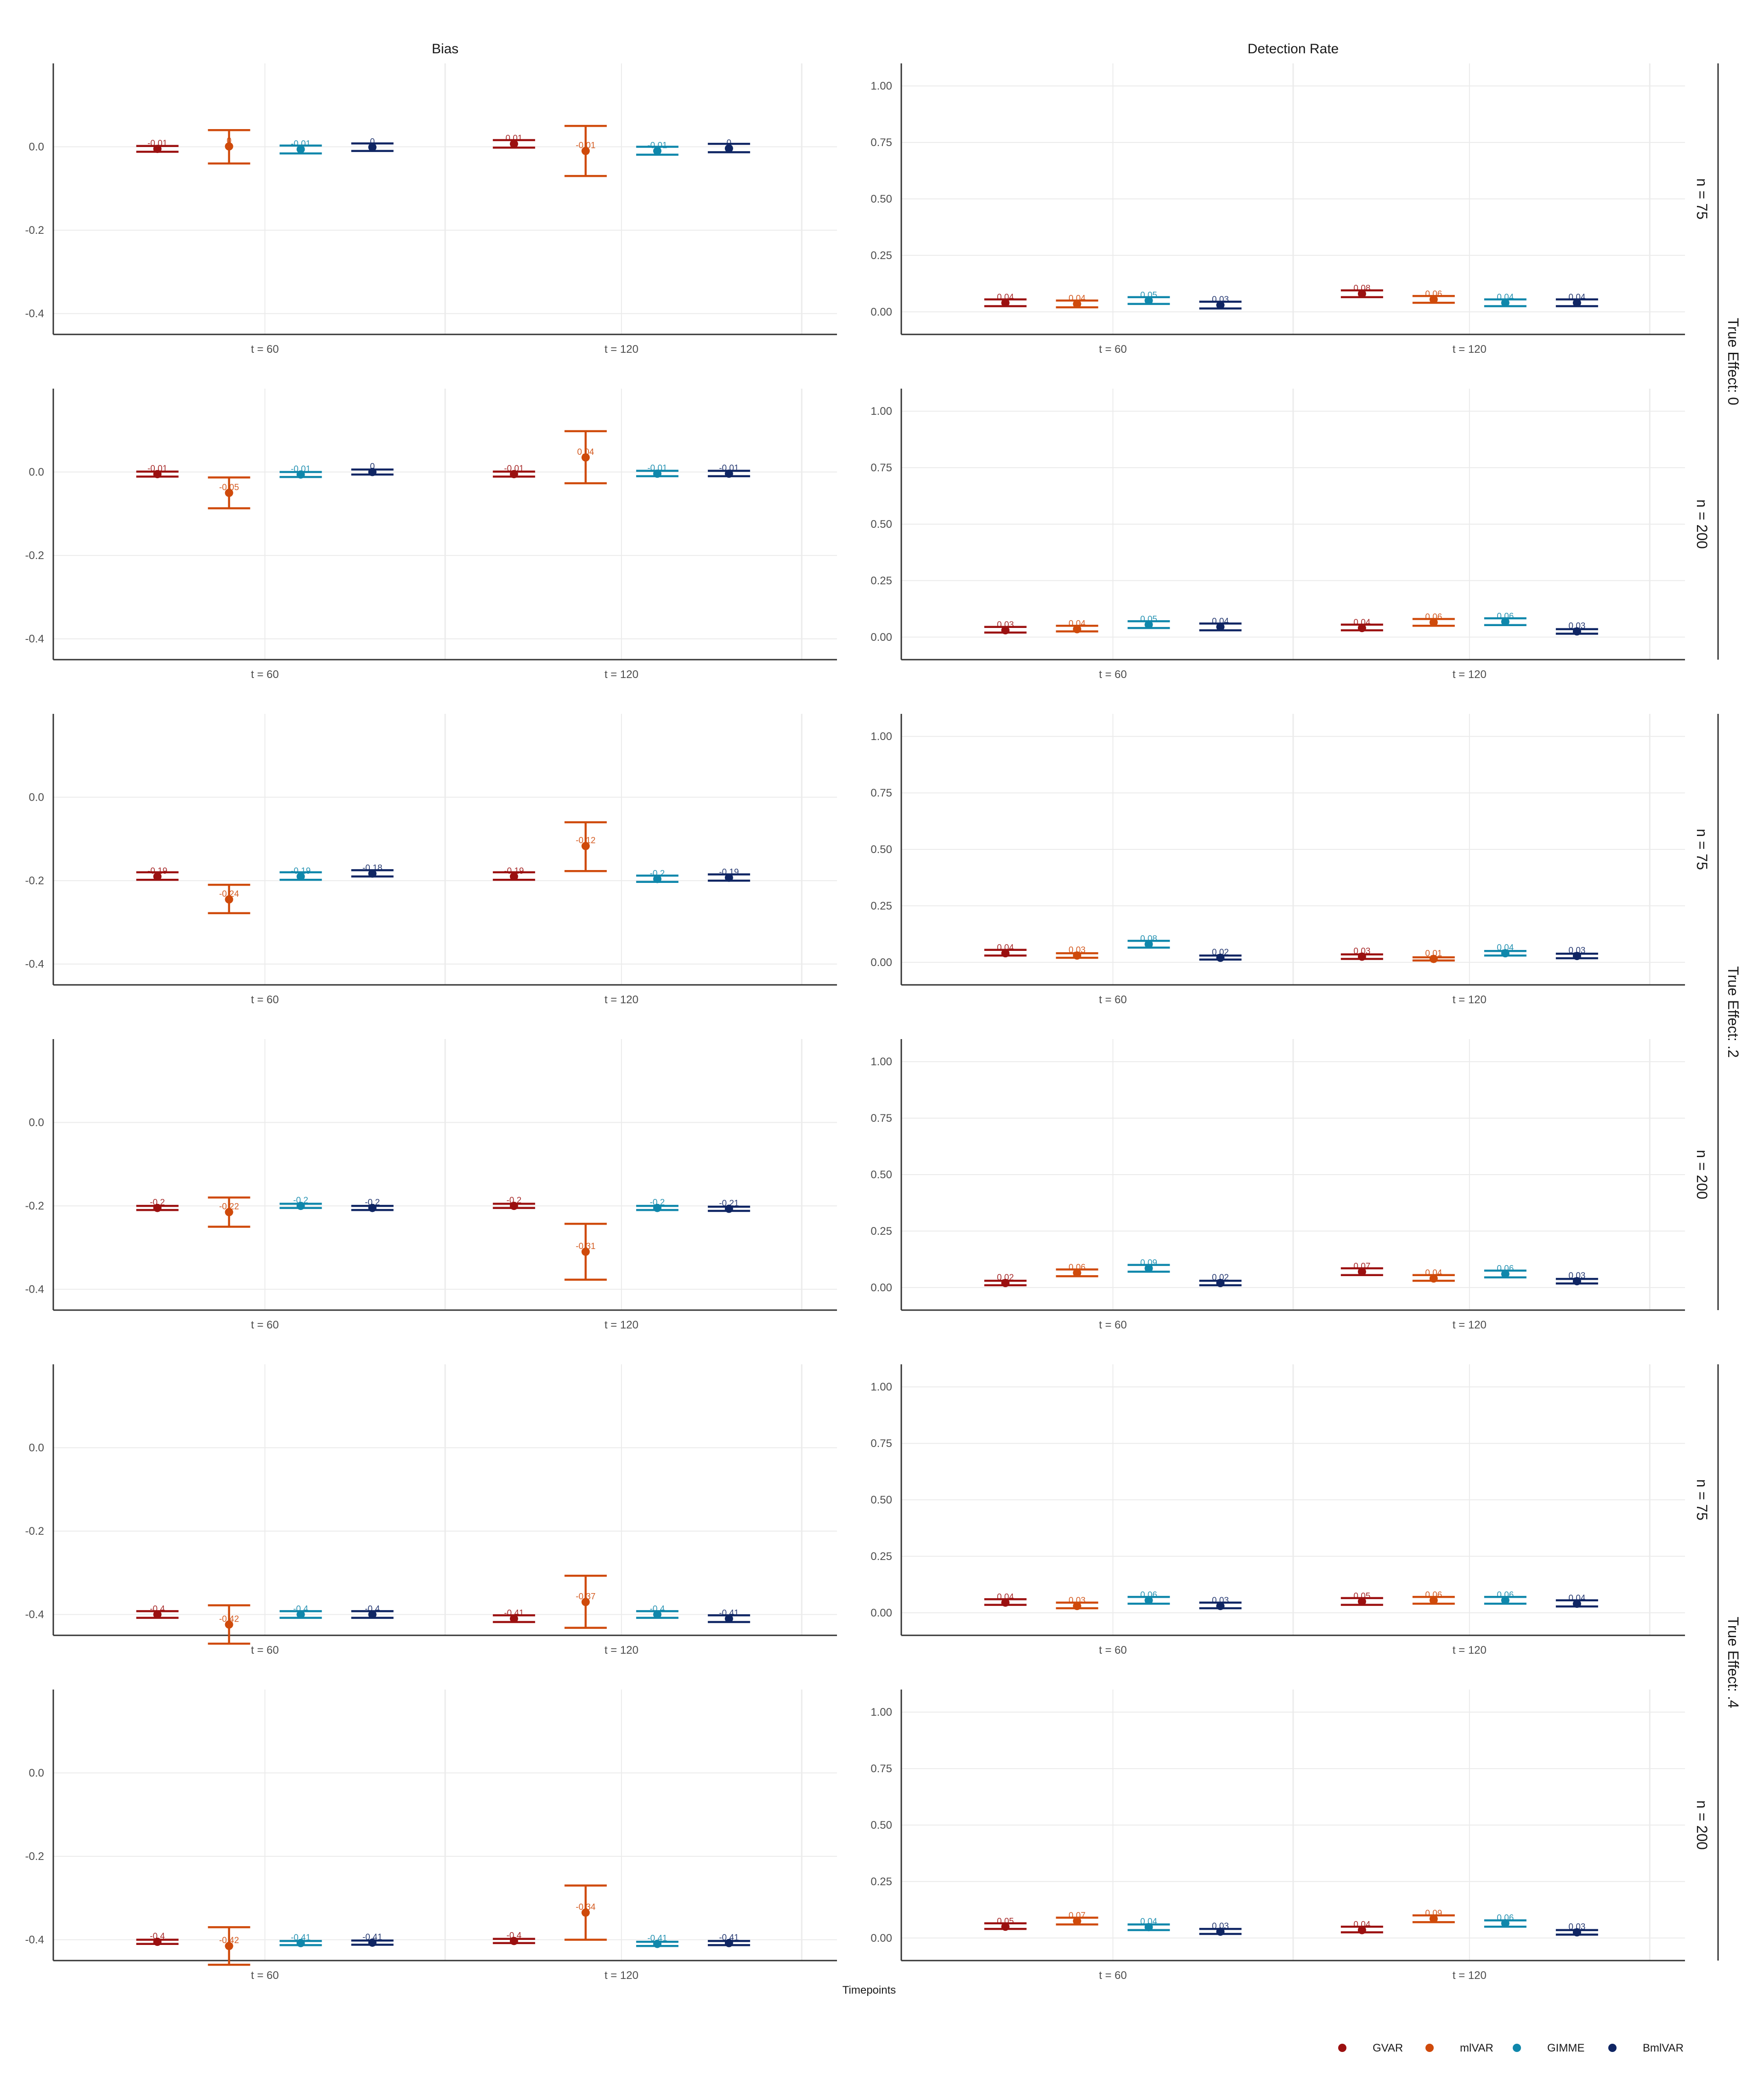  I want to click on legend-item-bmlvar: BmlVAR, so click(1646, 2048).